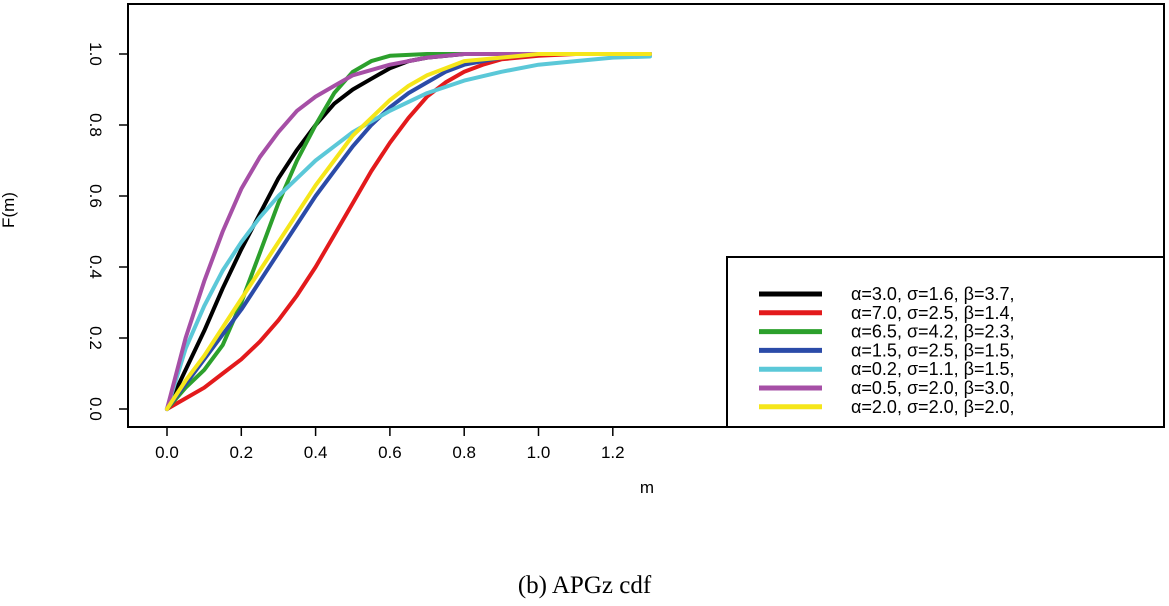  What do you see at coordinates (613, 452) in the screenshot?
I see `x-tick-label: 1.2` at bounding box center [613, 452].